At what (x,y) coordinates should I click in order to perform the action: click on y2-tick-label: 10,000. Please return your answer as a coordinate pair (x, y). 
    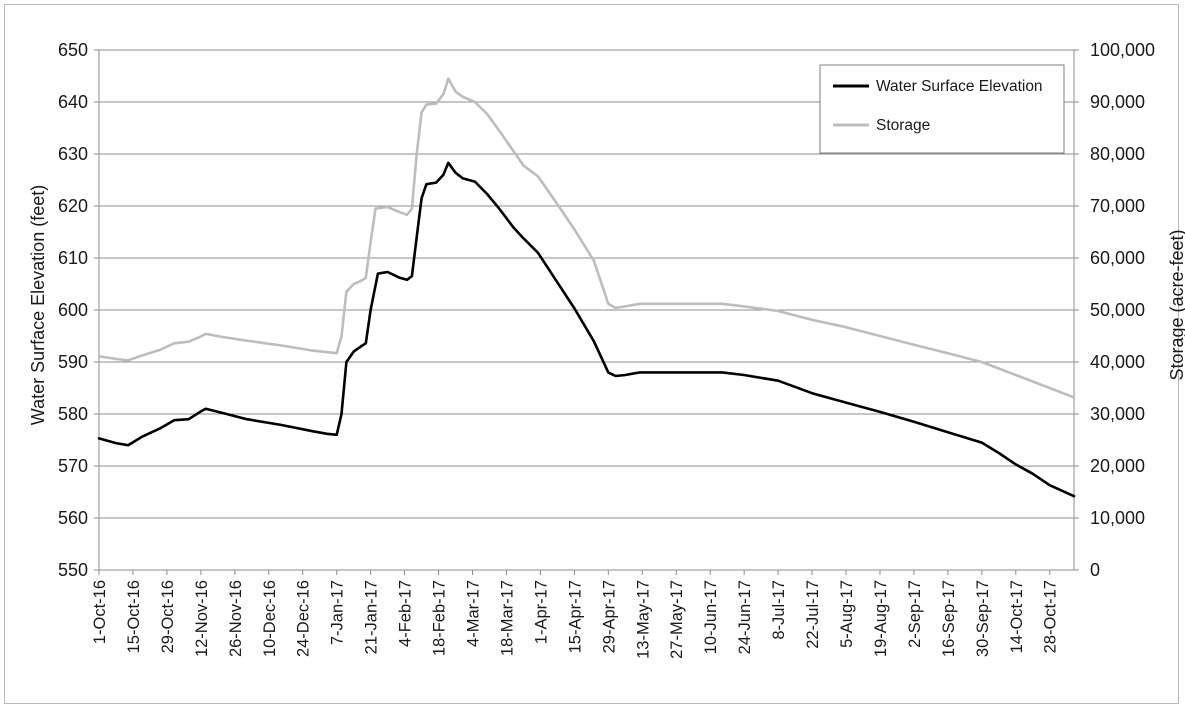
    Looking at the image, I should click on (1117, 518).